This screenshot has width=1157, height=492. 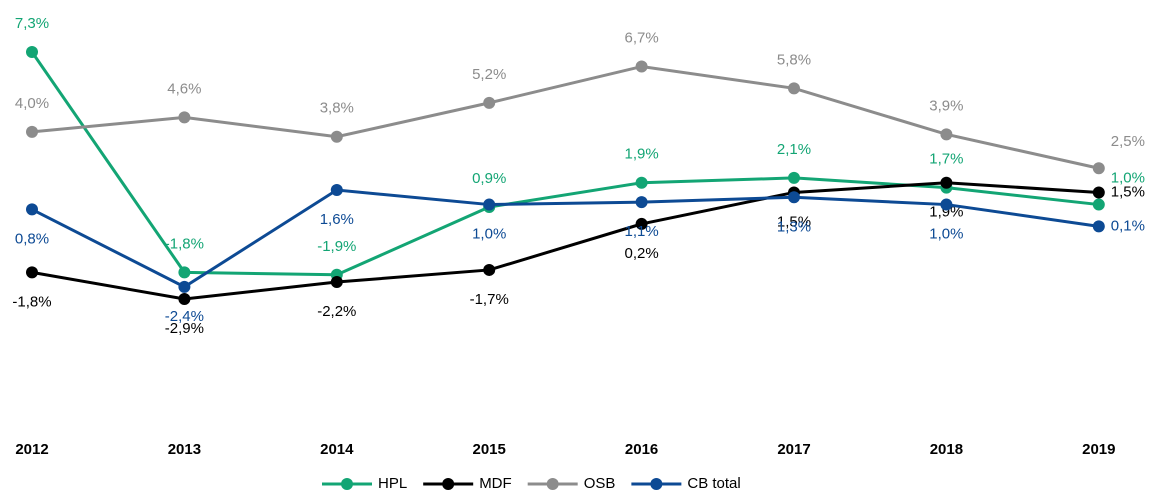 What do you see at coordinates (392, 483) in the screenshot?
I see `legend-label: HPL` at bounding box center [392, 483].